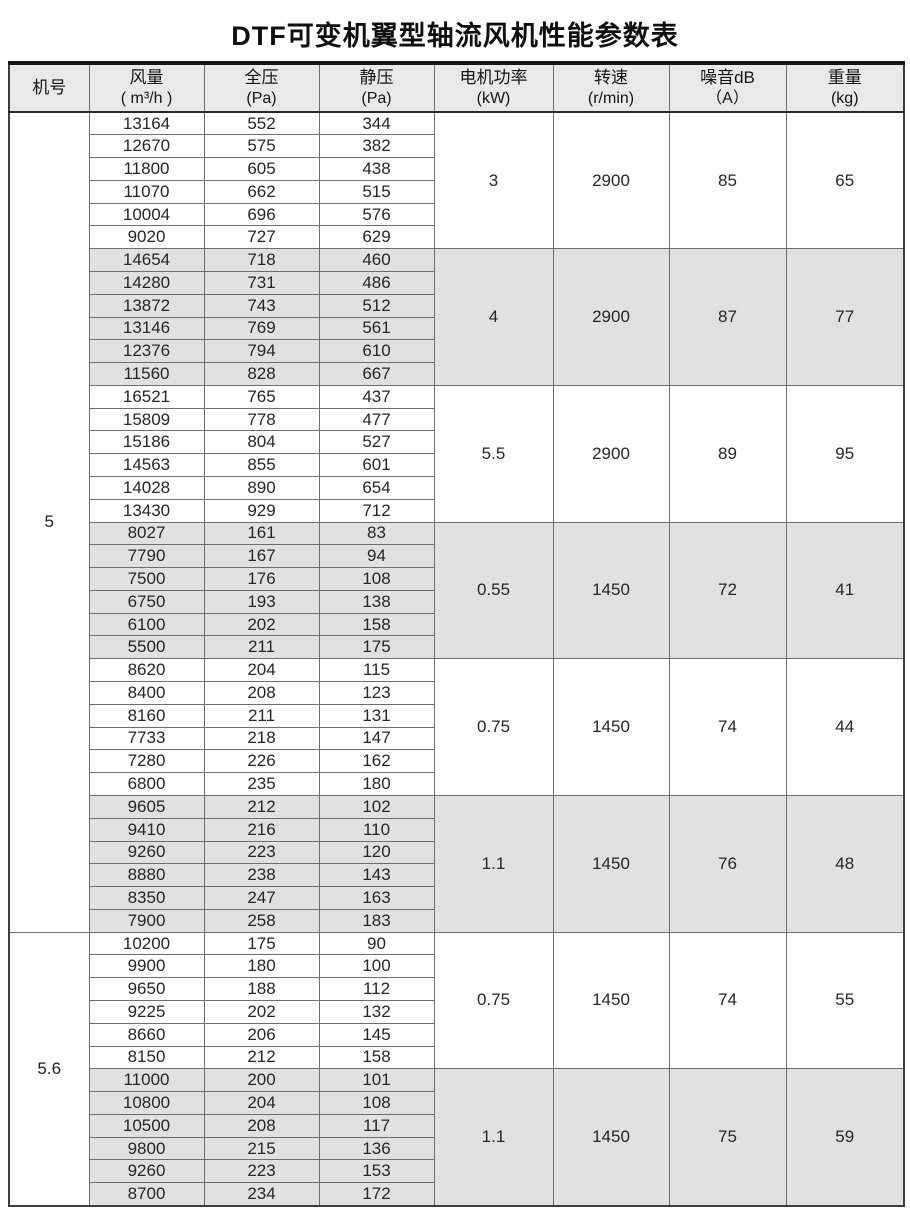 This screenshot has width=910, height=1231. Describe the element at coordinates (146, 328) in the screenshot. I see `airflow-cell: 13146` at that location.